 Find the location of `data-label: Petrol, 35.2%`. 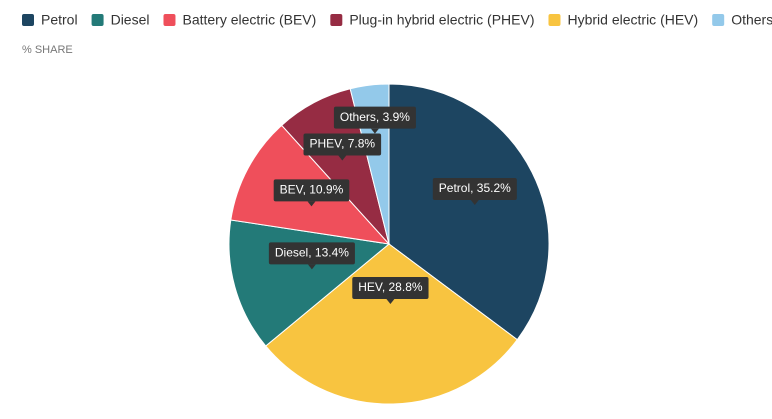

data-label: Petrol, 35.2% is located at coordinates (474, 191).